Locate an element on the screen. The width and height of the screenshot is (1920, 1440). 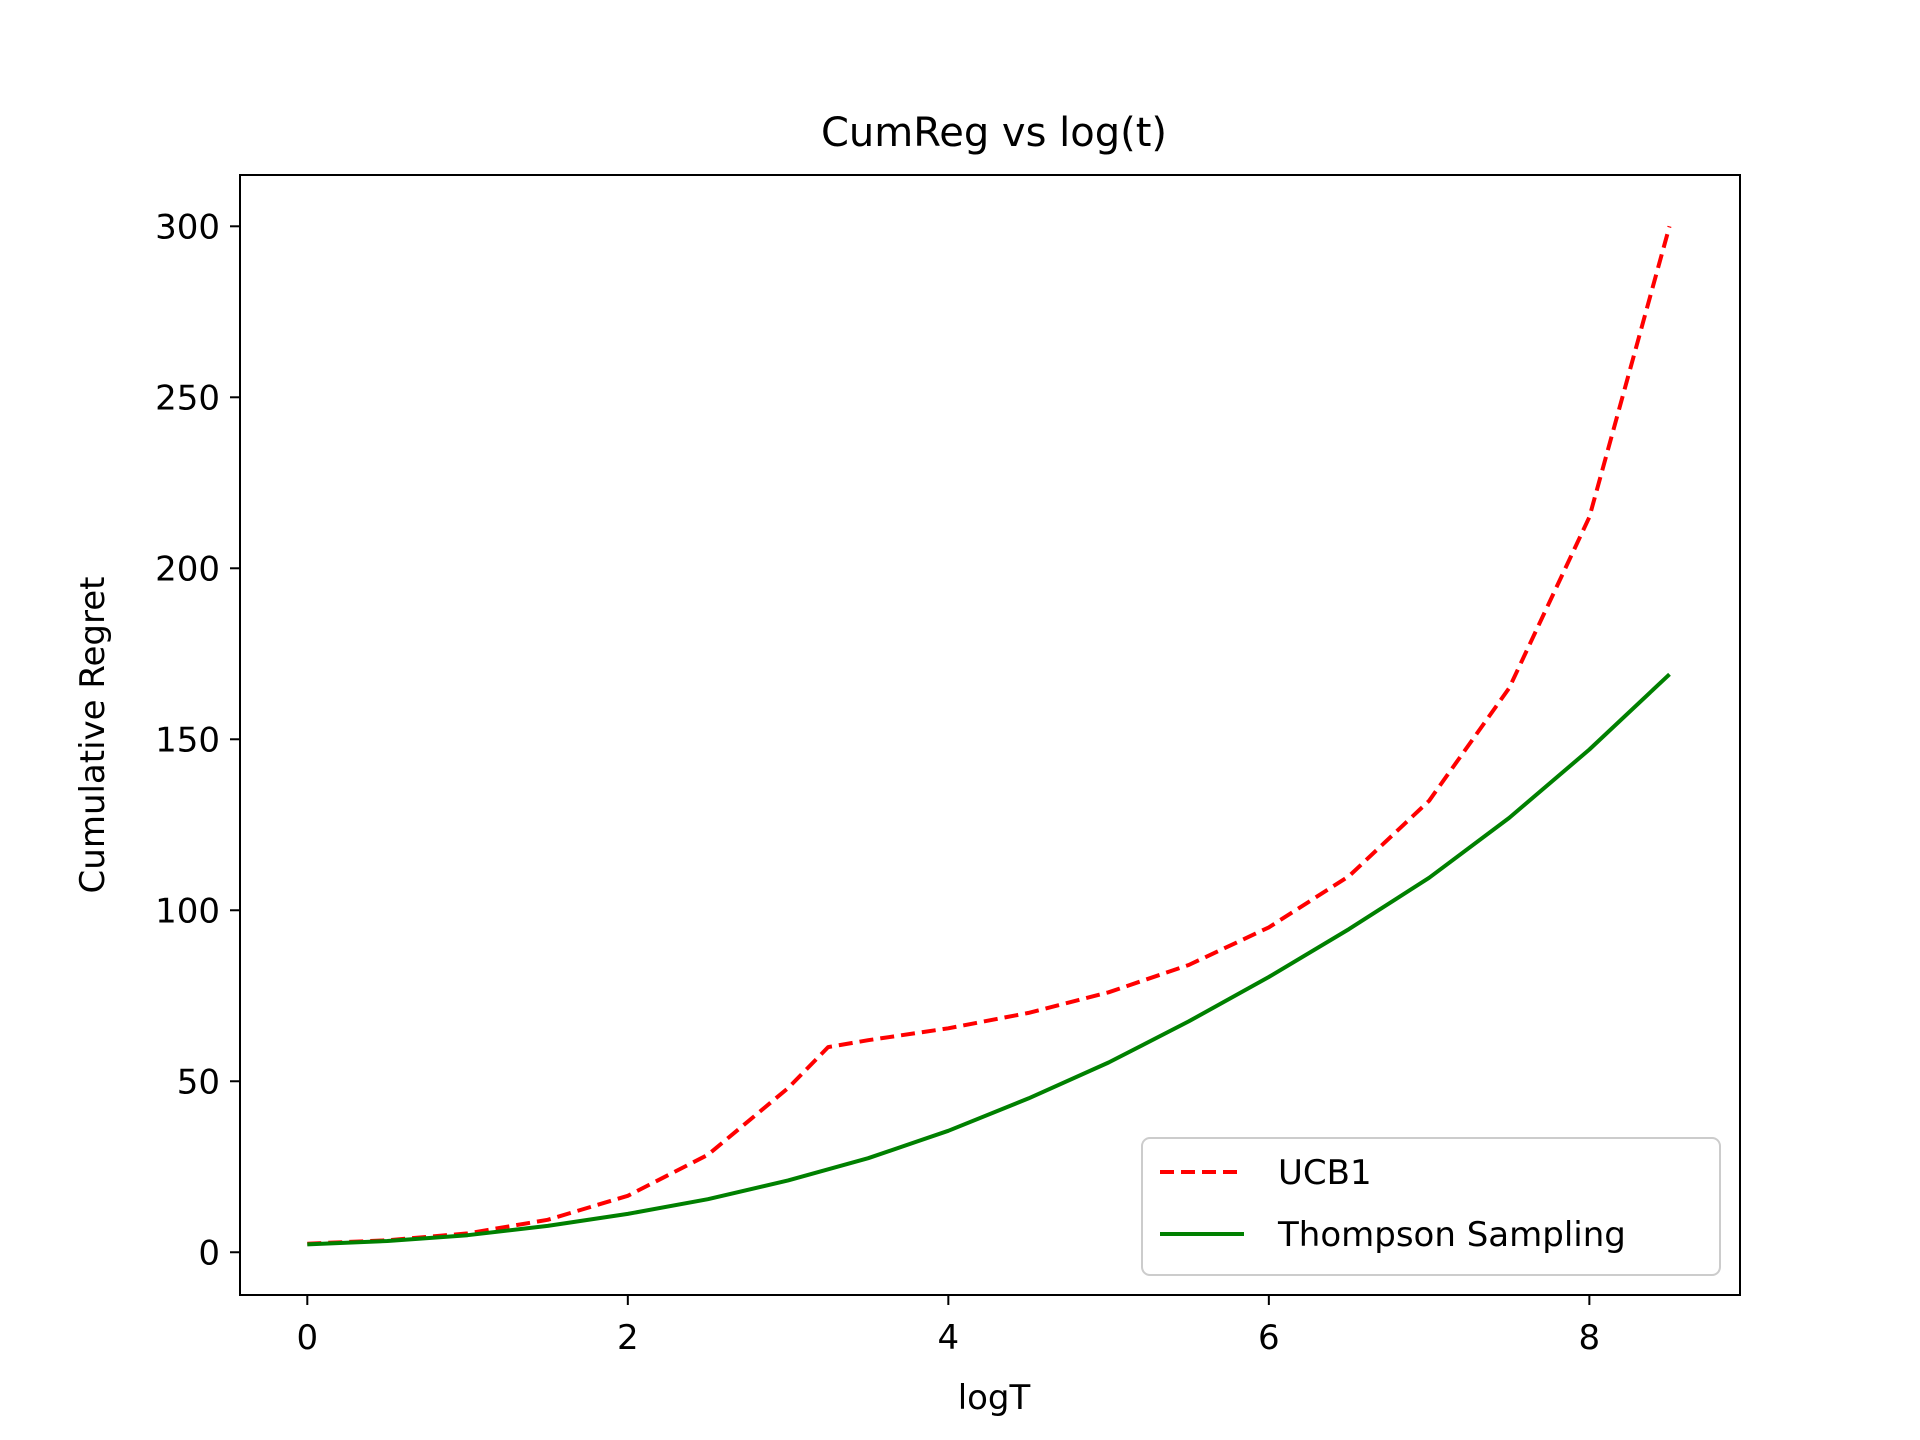
chart-title: CumReg vs log(t) is located at coordinates (994, 133).